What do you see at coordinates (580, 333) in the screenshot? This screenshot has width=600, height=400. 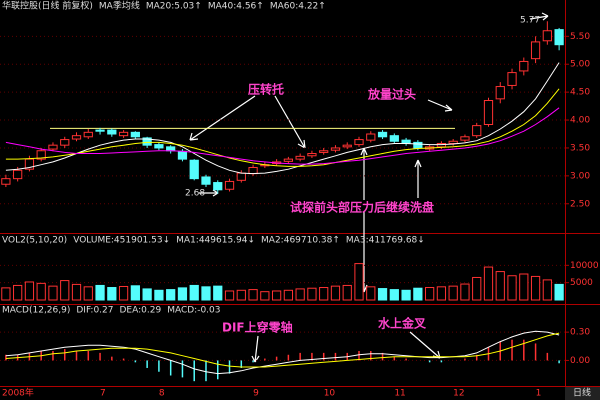 I see `y-tick-label: 0.30` at bounding box center [580, 333].